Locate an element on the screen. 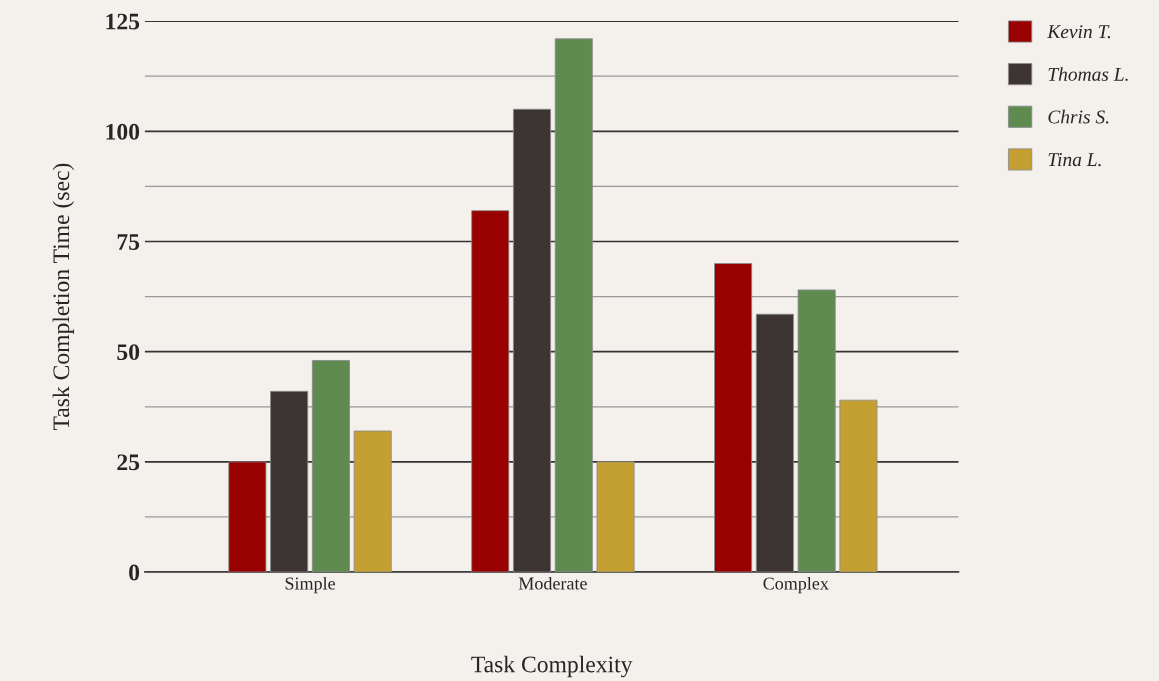 This screenshot has height=681, width=1159. y-tick-label: 100 is located at coordinates (123, 131).